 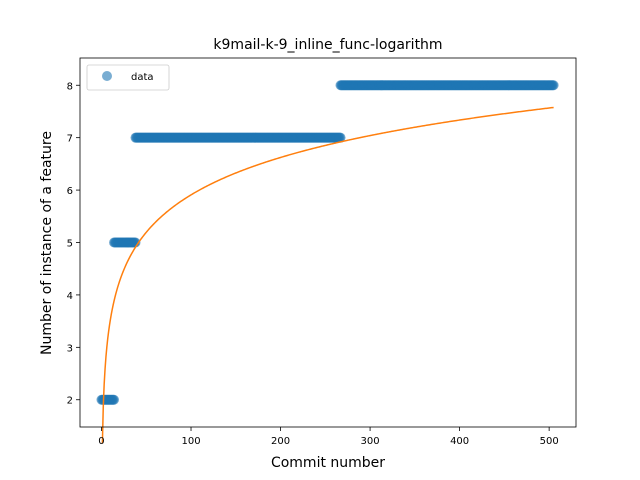 I want to click on y-tick-label: 6, so click(x=70, y=191).